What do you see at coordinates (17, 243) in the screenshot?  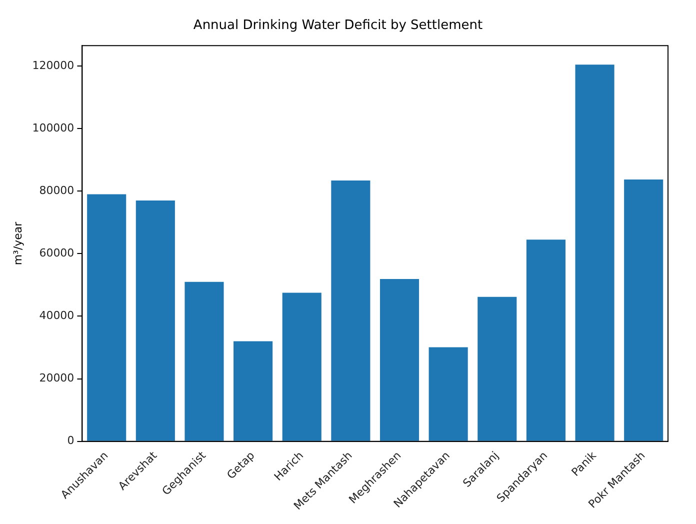 I see `y-axis-title: m³/year` at bounding box center [17, 243].